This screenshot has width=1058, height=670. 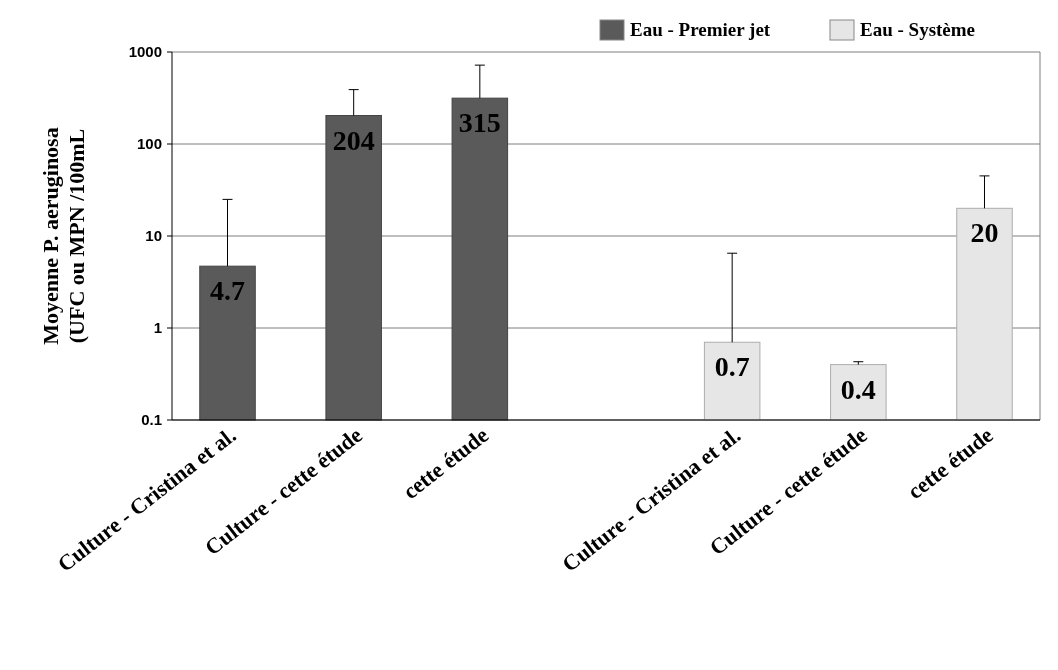 I want to click on data-label: 20, so click(x=984, y=233).